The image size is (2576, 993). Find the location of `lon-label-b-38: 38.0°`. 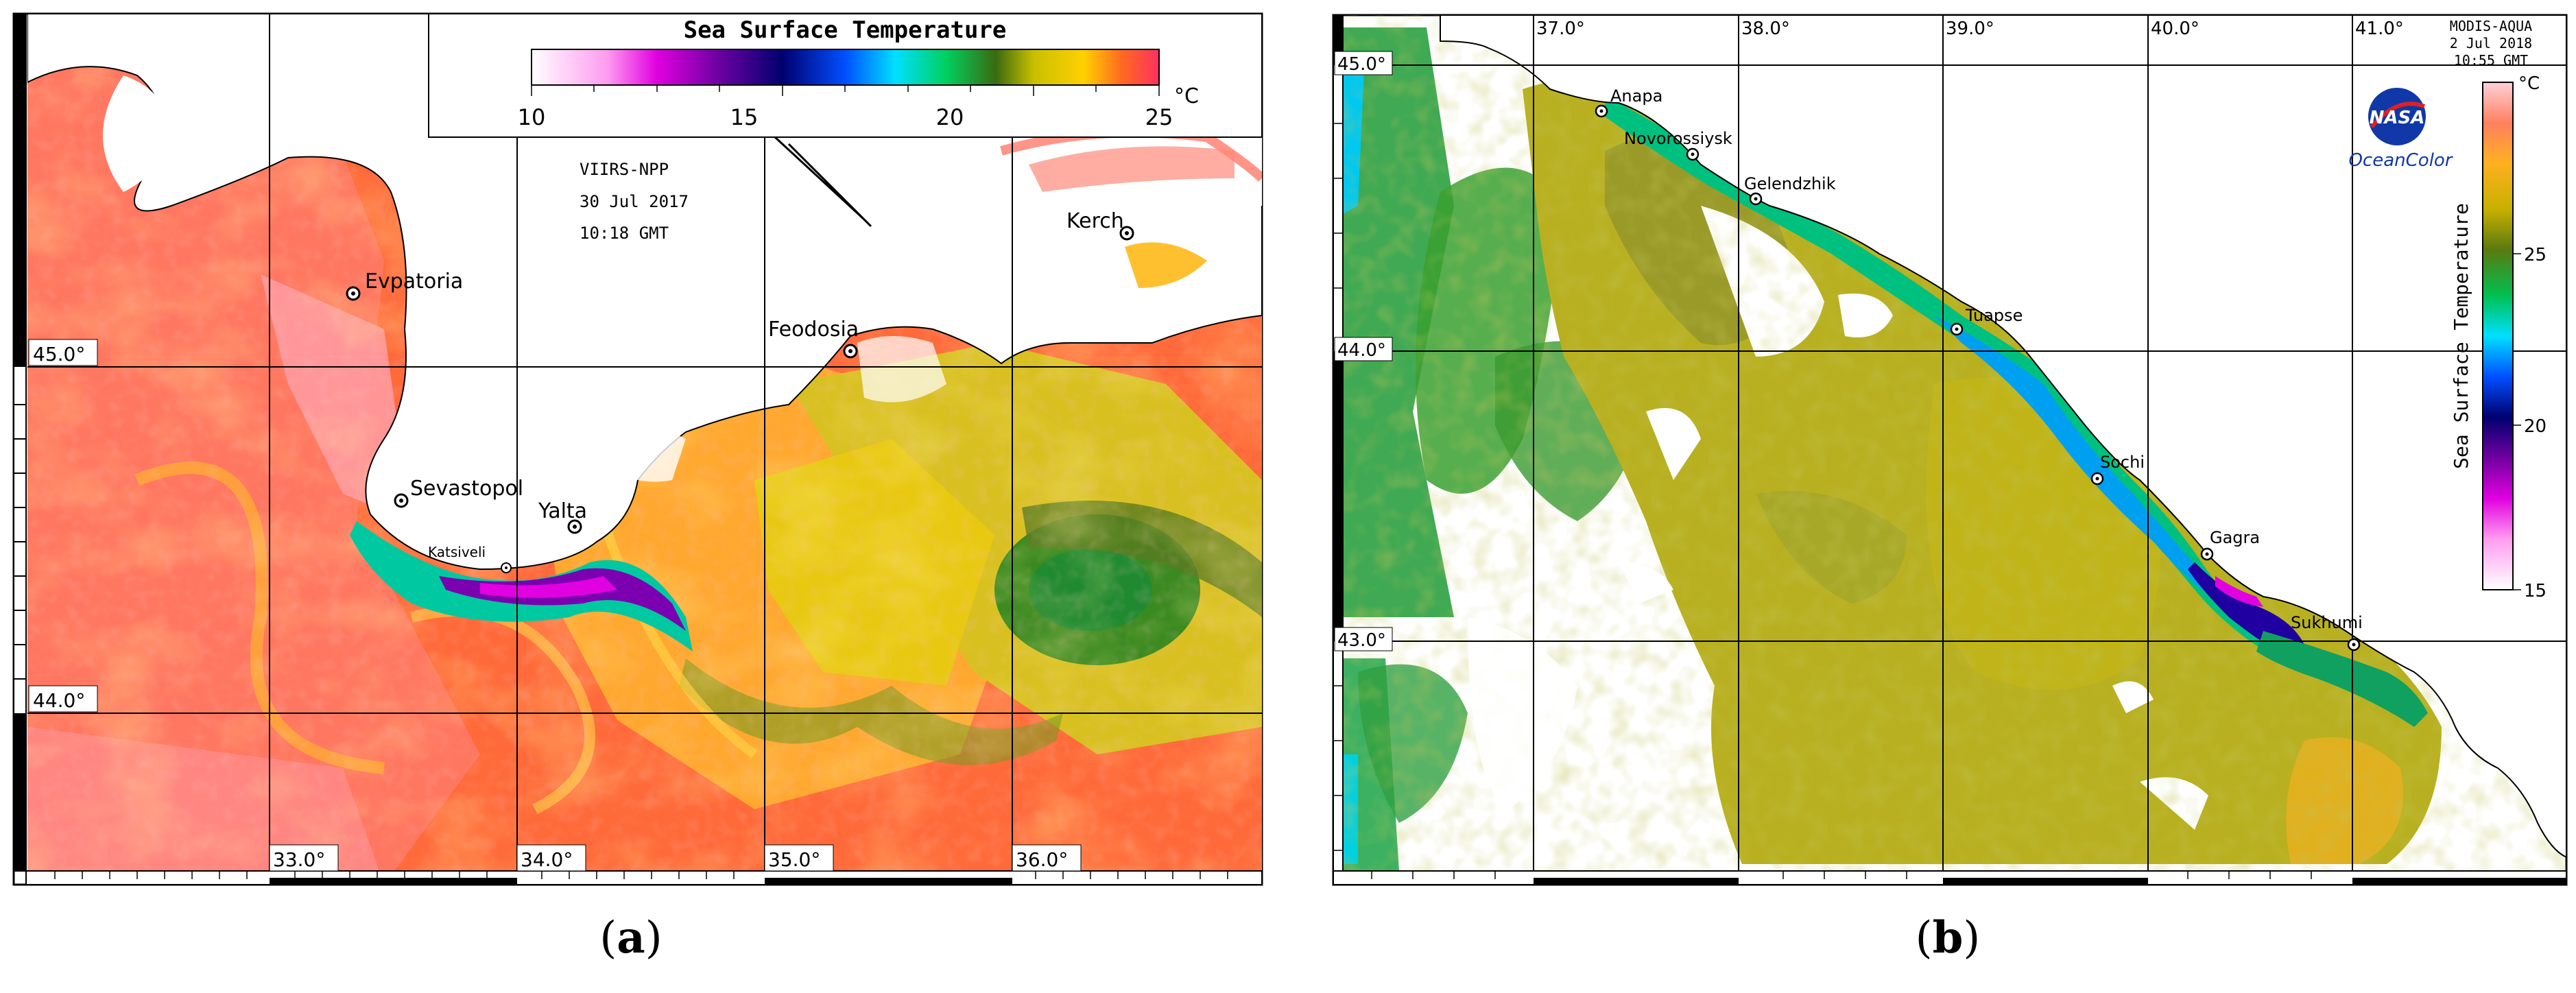

lon-label-b-38: 38.0° is located at coordinates (1765, 29).